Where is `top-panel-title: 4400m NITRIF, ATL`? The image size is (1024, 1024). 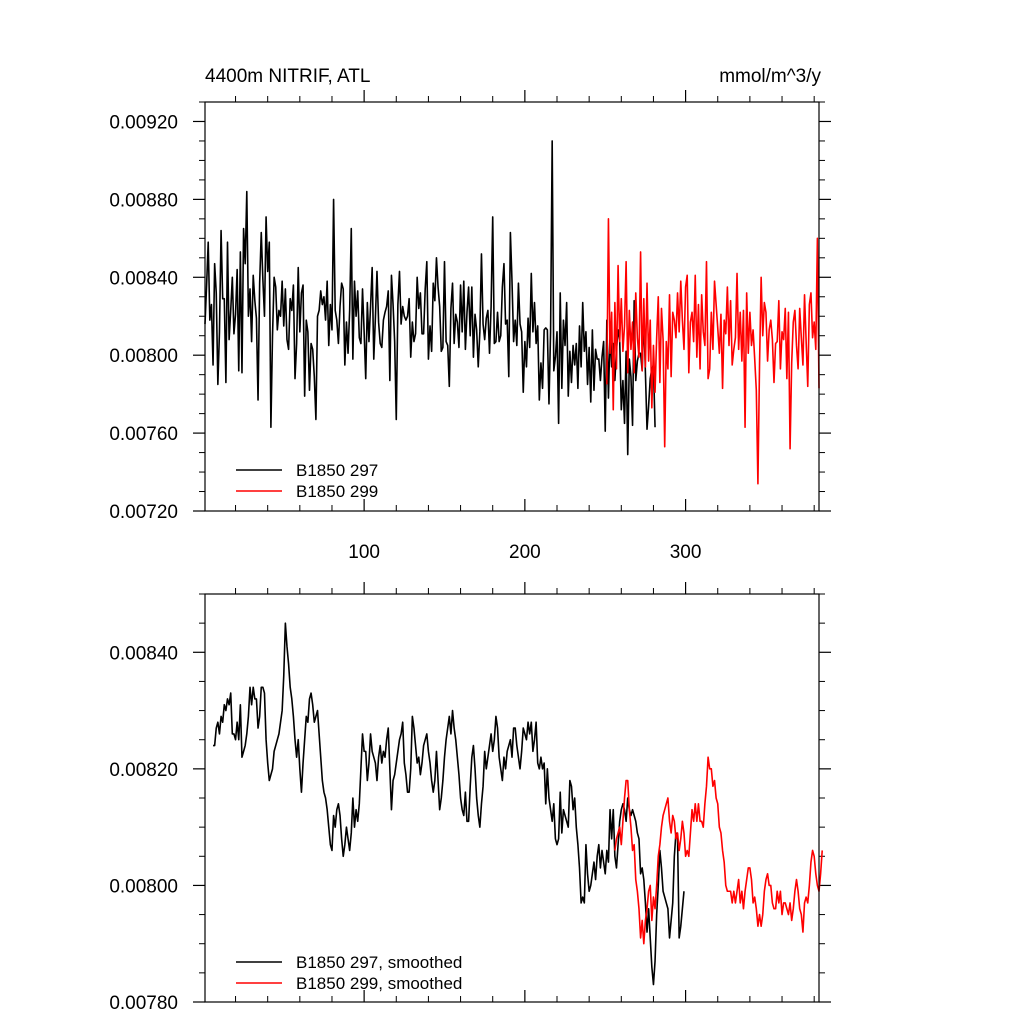 top-panel-title: 4400m NITRIF, ATL is located at coordinates (287, 76).